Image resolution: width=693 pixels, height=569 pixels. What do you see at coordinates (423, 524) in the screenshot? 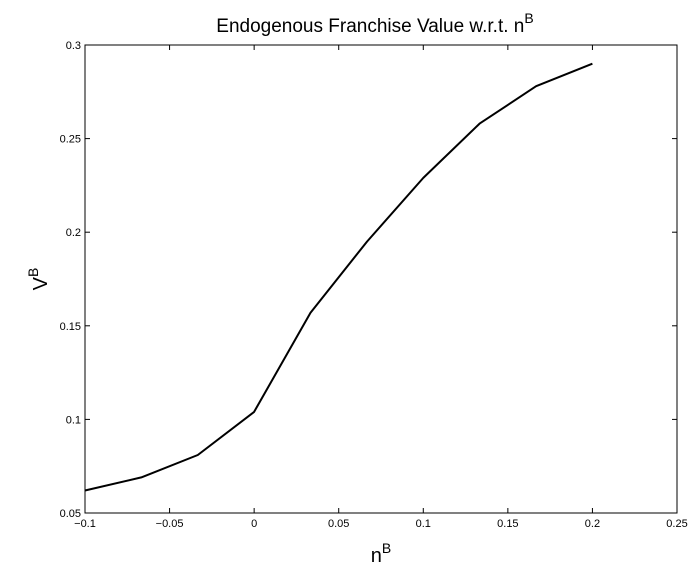
I see `x-tick-label: 0.1` at bounding box center [423, 524].